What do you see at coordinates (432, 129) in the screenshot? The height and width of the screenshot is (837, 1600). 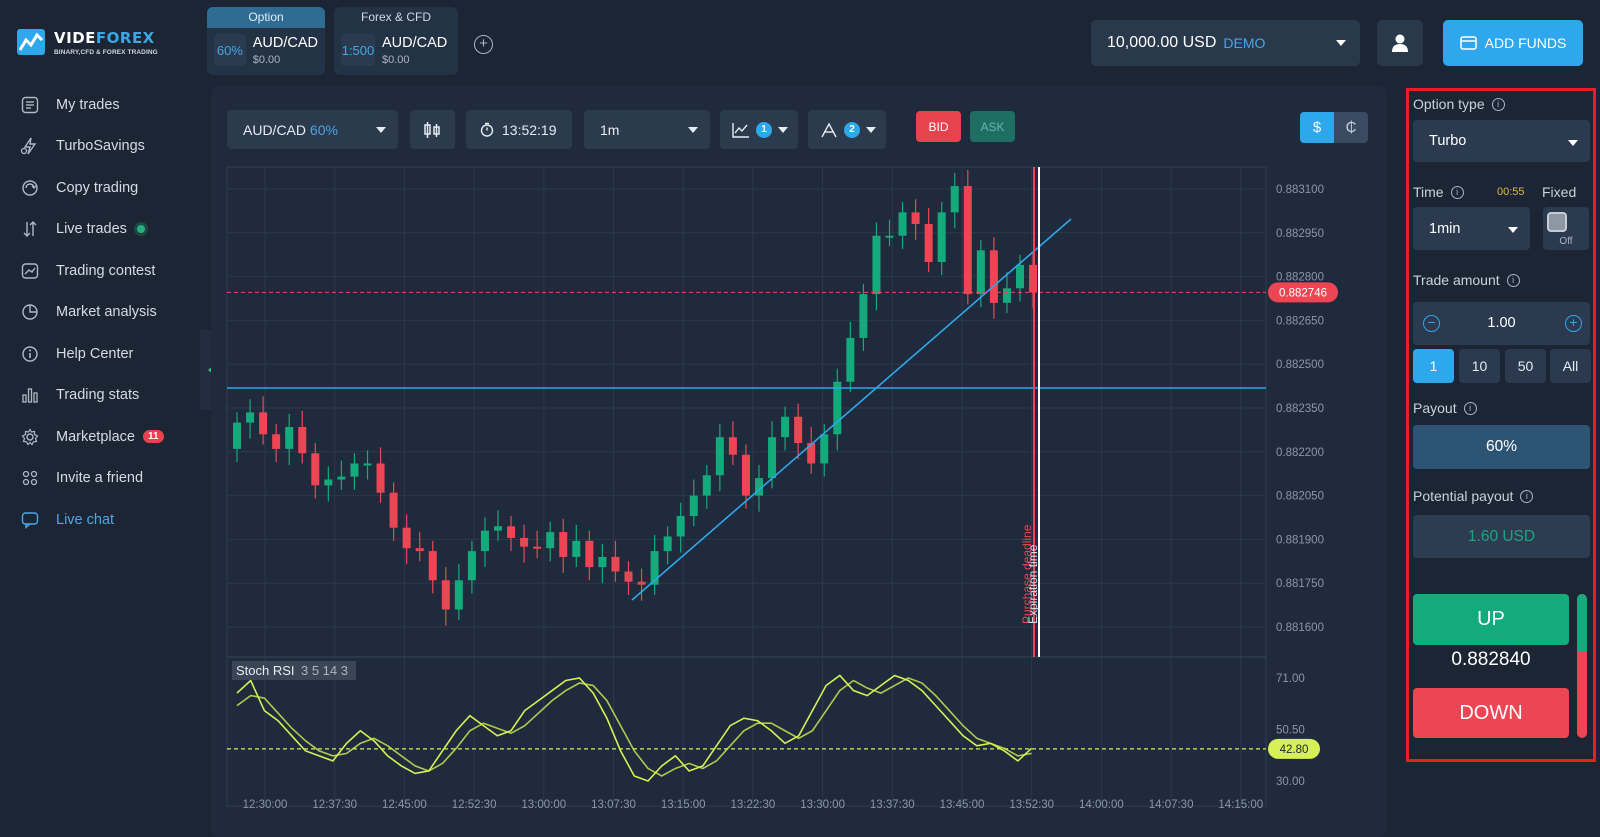 I see `chart-type-button` at bounding box center [432, 129].